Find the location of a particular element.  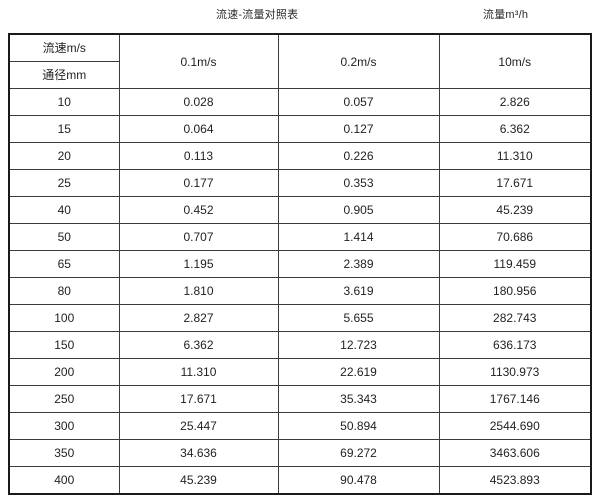

cell-flow-value: 2.389 is located at coordinates (358, 264).